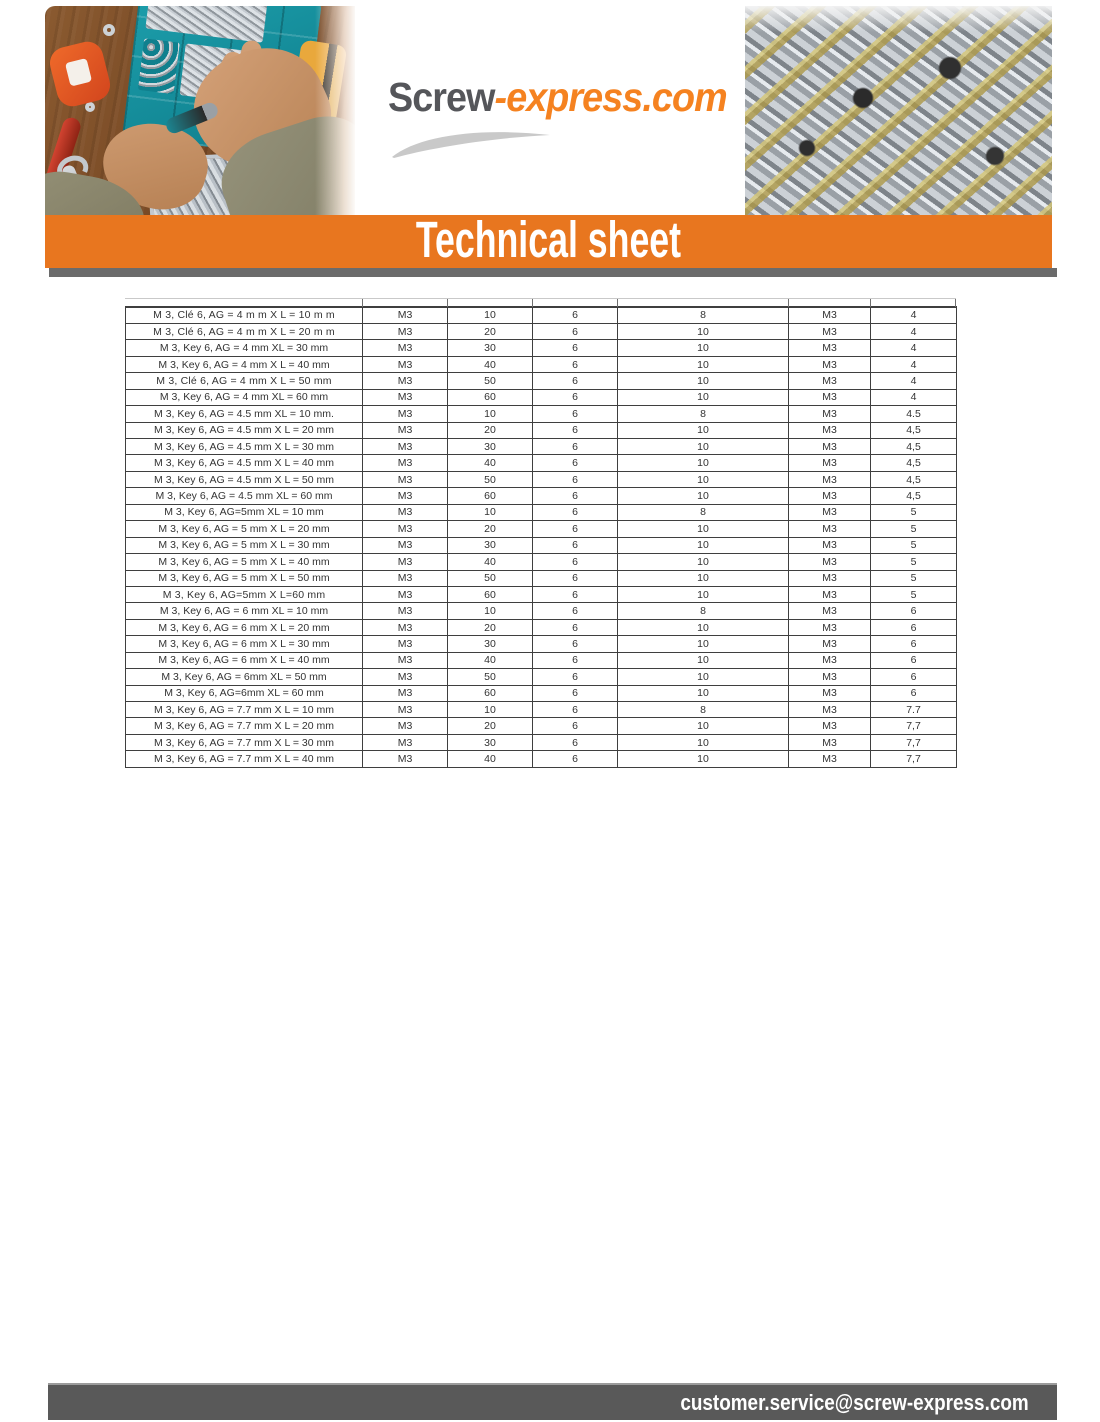 The width and height of the screenshot is (1100, 1422). What do you see at coordinates (244, 627) in the screenshot?
I see `cell-description: M 3, Key 6, AG = 6 mm X L = 20 mm` at bounding box center [244, 627].